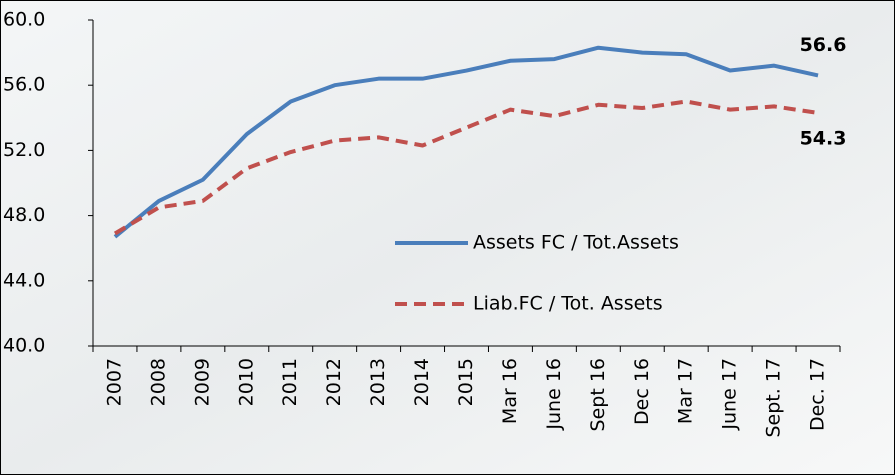 The height and width of the screenshot is (475, 895). Describe the element at coordinates (823, 138) in the screenshot. I see `data-label: 54.3` at that location.